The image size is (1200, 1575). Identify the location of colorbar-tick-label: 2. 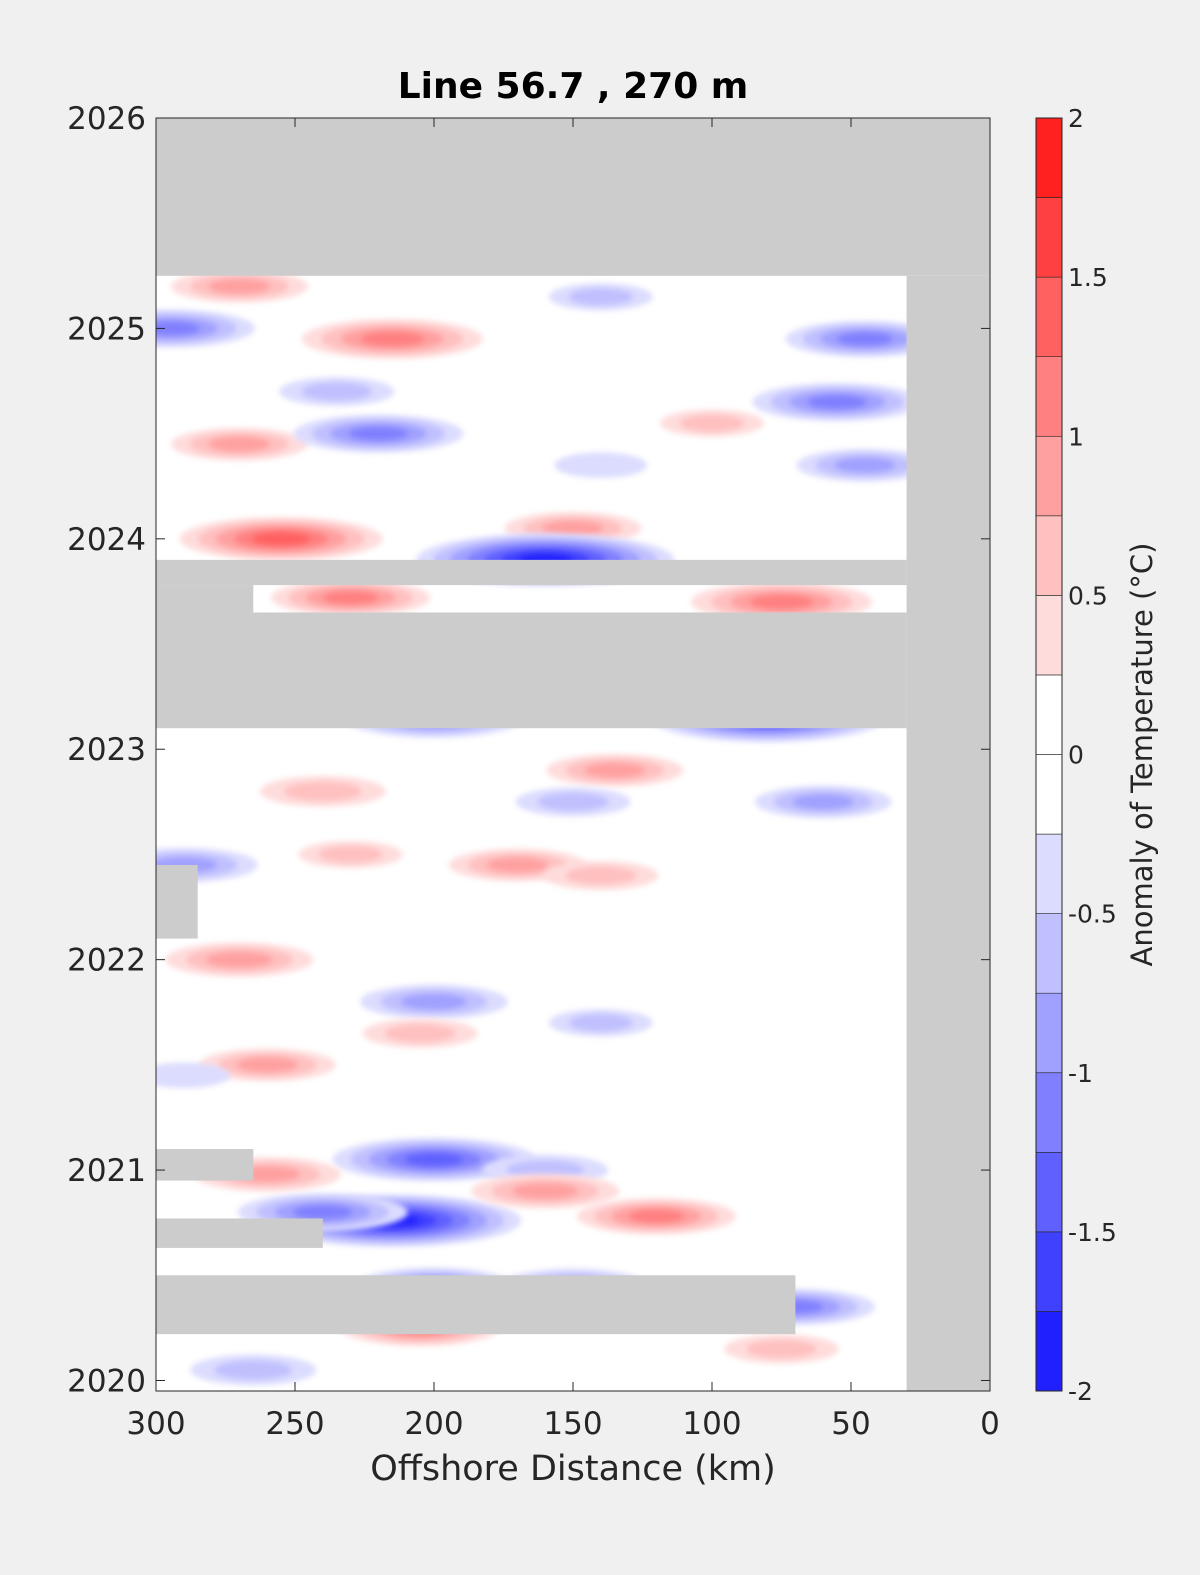
(1076, 118).